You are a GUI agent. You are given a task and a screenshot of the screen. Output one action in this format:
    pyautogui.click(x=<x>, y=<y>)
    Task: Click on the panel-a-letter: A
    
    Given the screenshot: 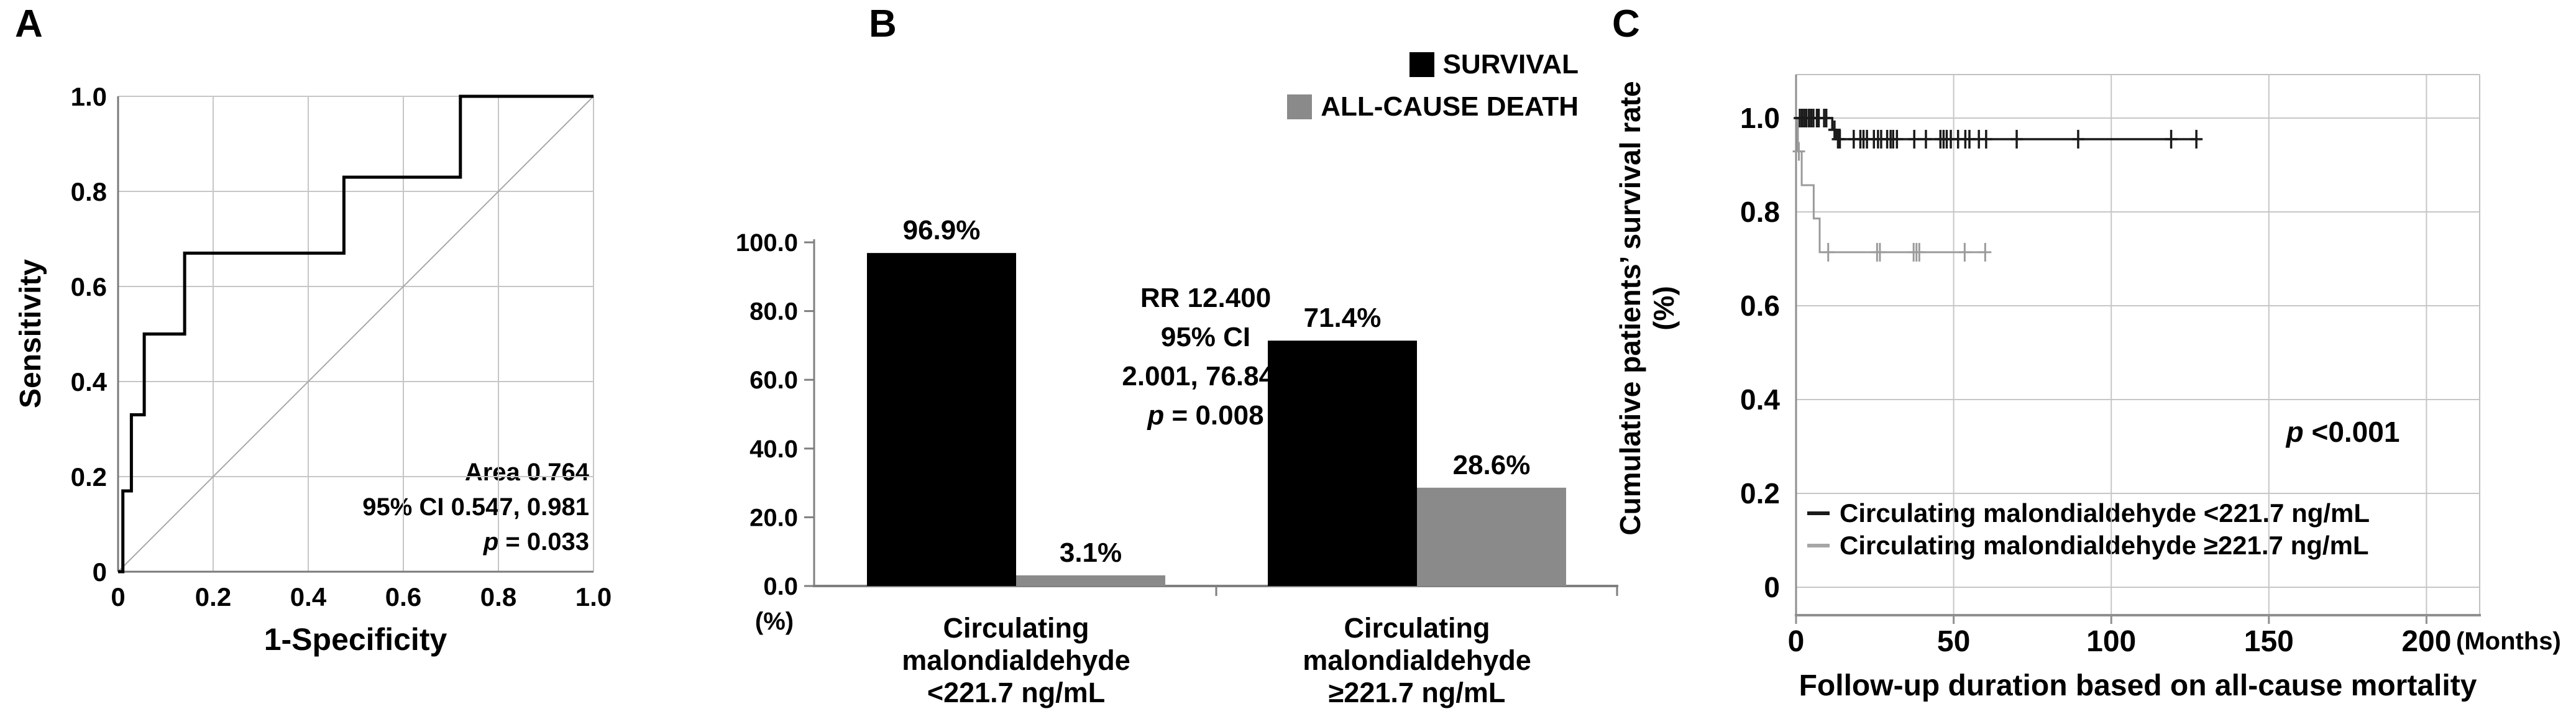 What is the action you would take?
    pyautogui.click(x=29, y=23)
    